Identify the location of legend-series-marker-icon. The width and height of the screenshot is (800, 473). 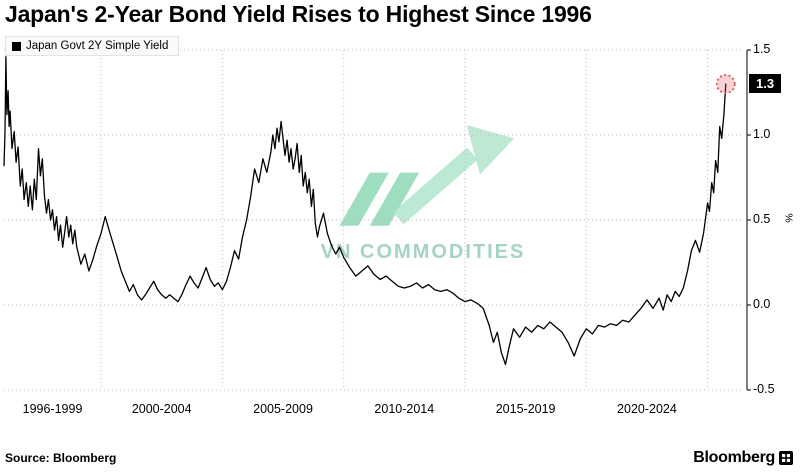
(16, 46).